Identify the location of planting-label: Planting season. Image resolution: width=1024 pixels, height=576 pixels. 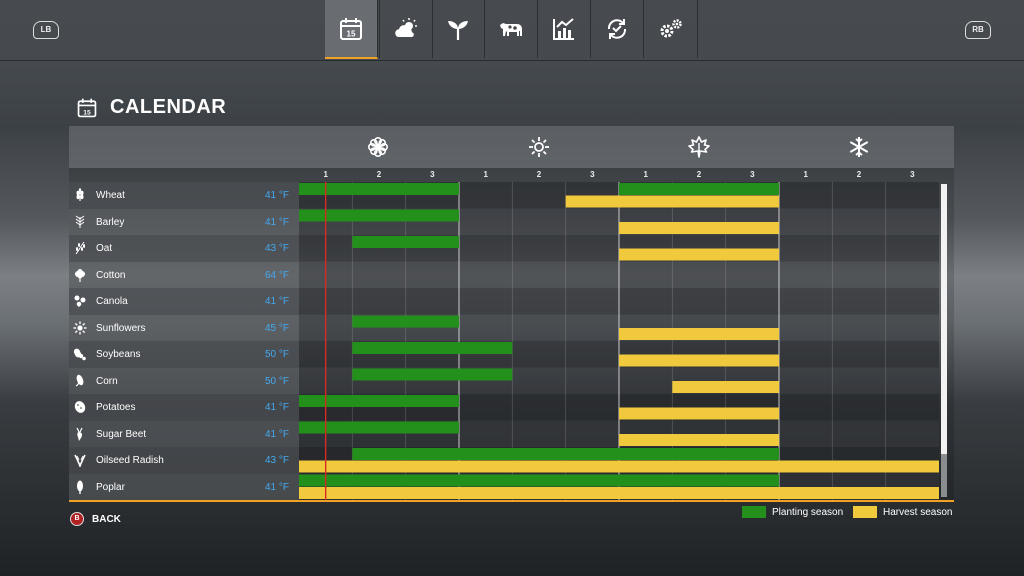
(808, 512).